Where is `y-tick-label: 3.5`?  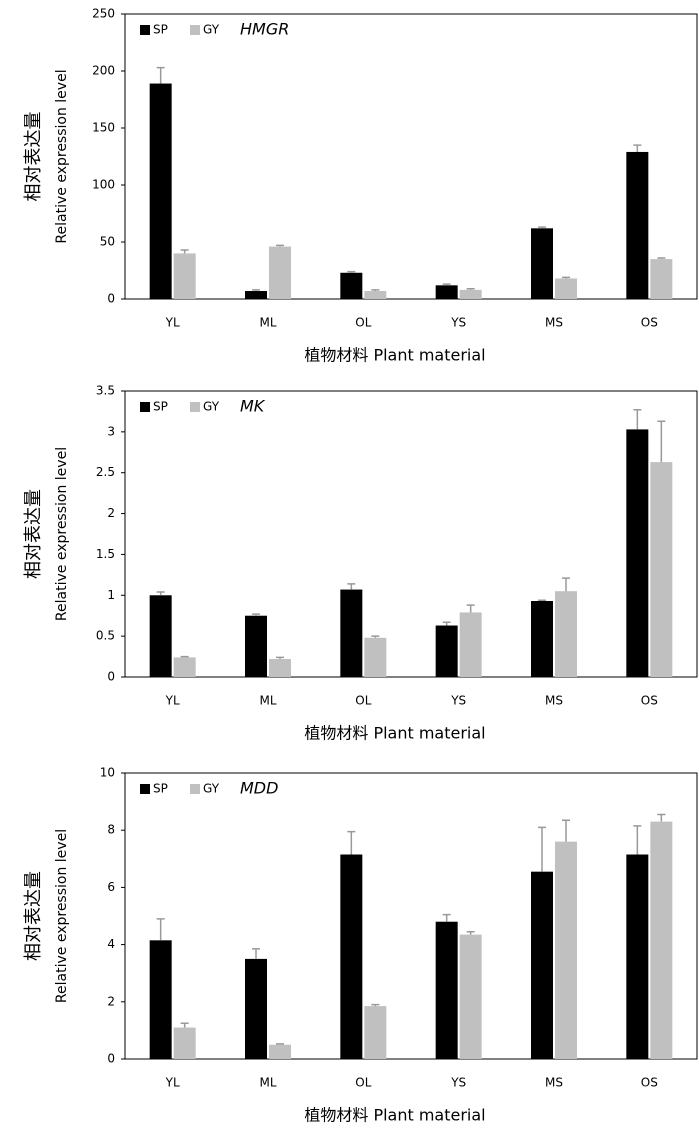 y-tick-label: 3.5 is located at coordinates (105, 391).